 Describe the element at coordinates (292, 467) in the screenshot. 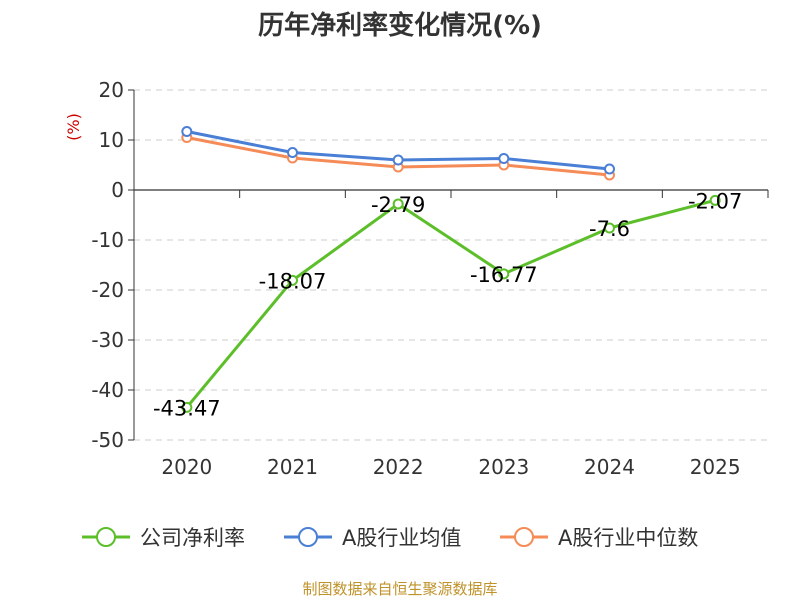

I see `x-tick-label: 2021` at that location.